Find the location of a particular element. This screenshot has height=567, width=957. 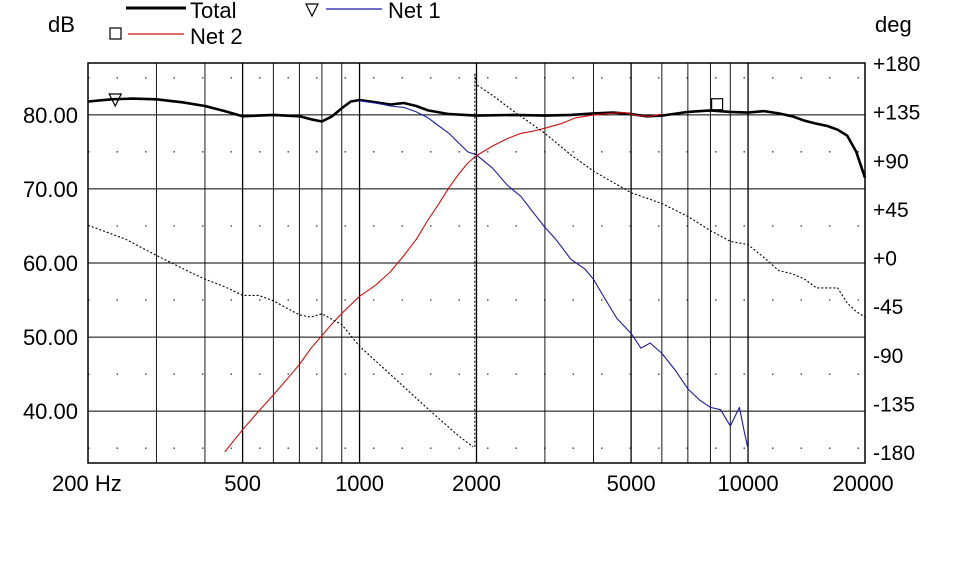

y-left-tick-label: 70.00 is located at coordinates (50, 189).